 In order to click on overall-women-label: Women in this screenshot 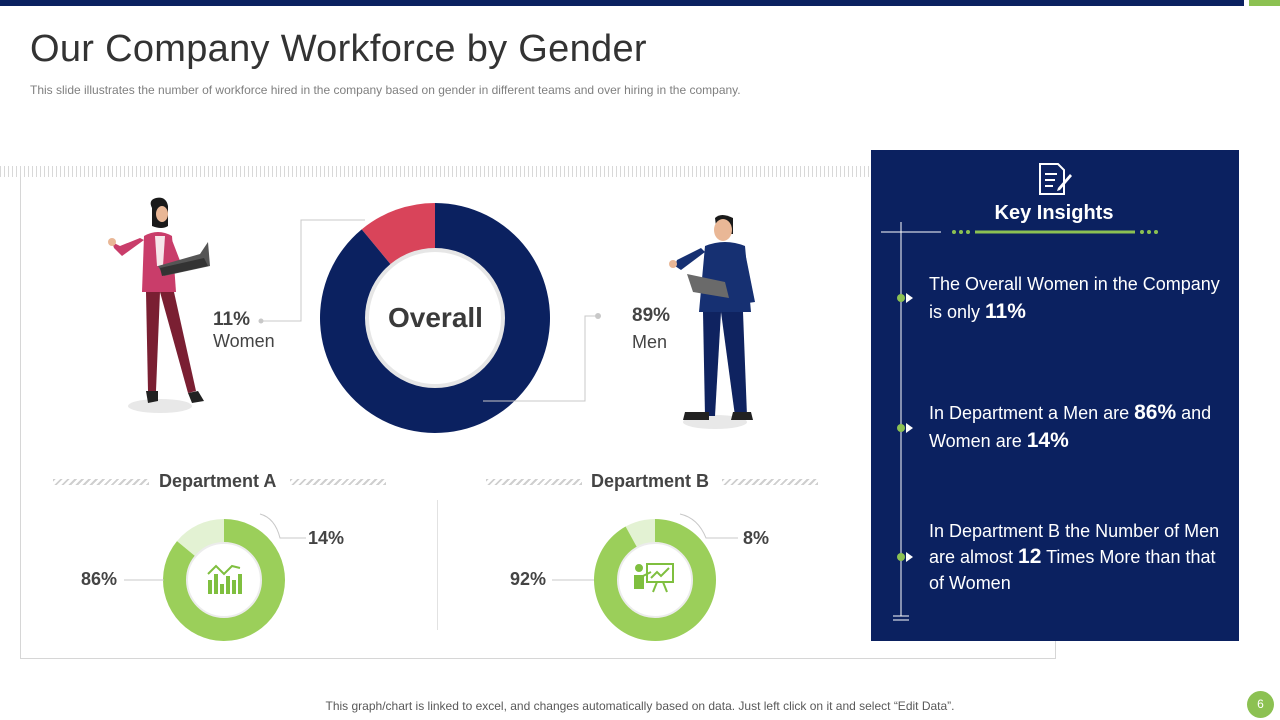, I will do `click(244, 341)`.